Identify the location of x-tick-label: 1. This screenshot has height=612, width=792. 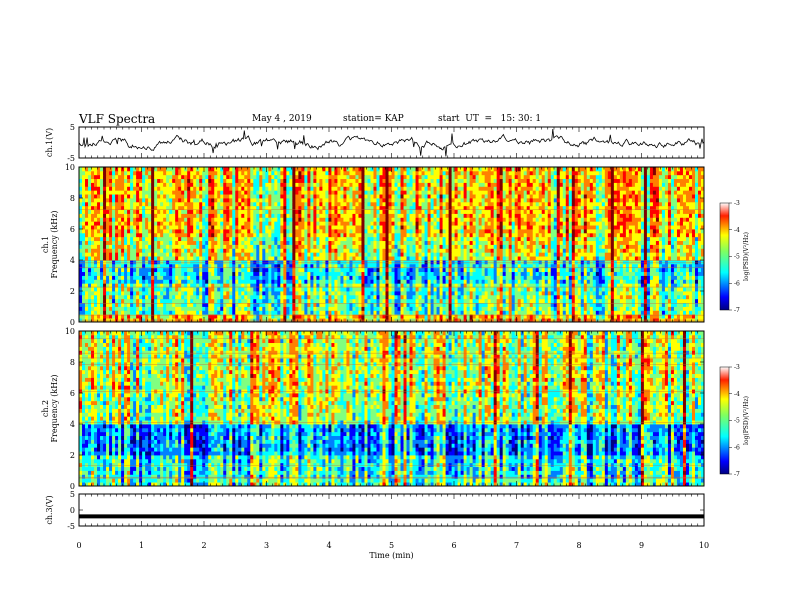
(141, 545).